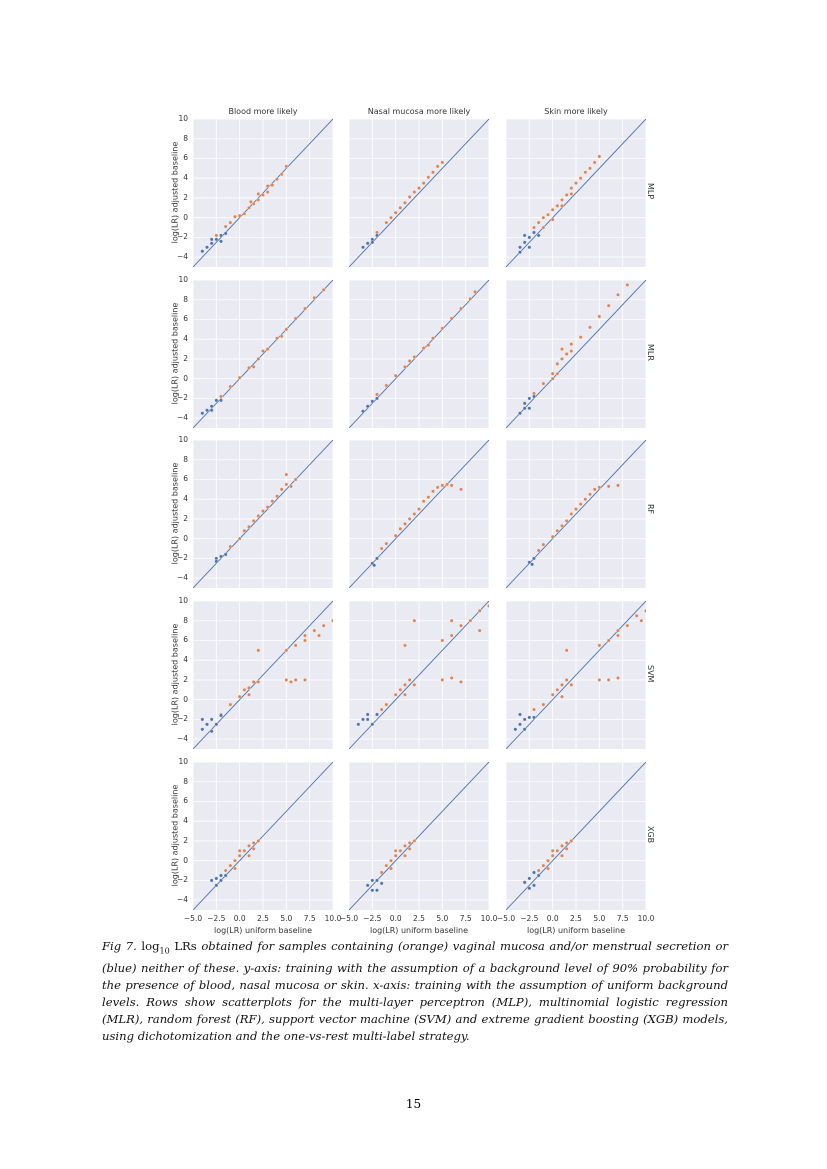 Image resolution: width=827 pixels, height=1169 pixels. I want to click on x-tick-label: −2.5, so click(216, 918).